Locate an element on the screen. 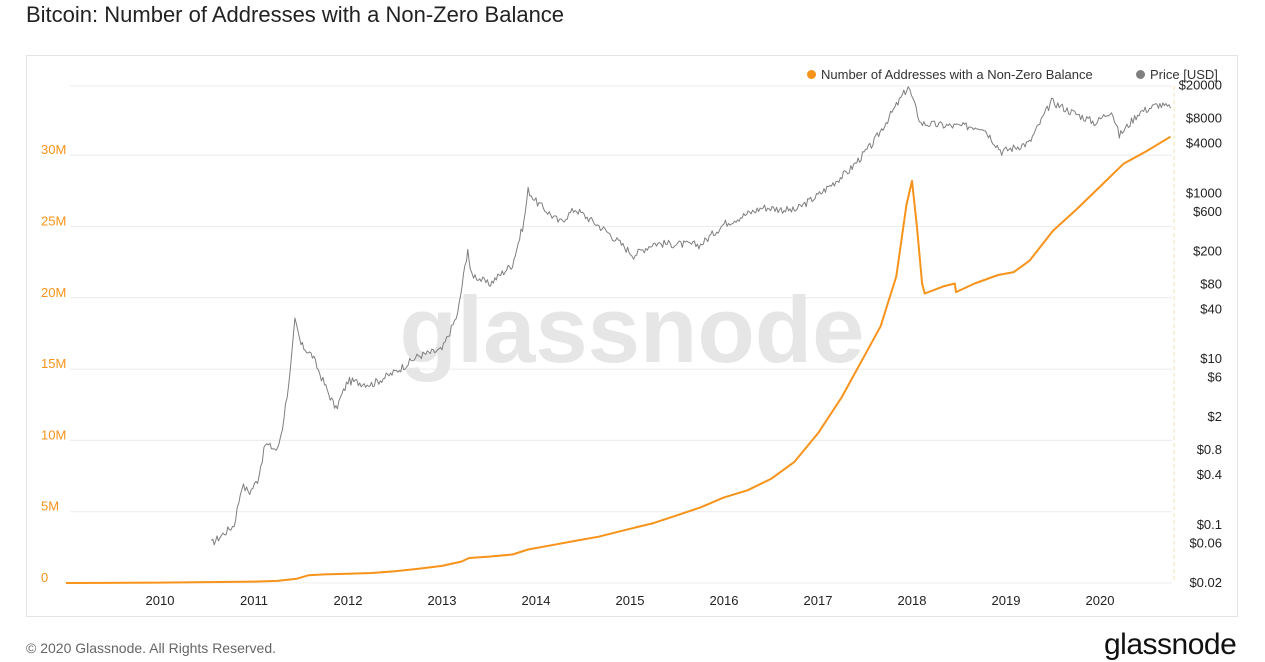  addresses-legend-dot is located at coordinates (811, 74).